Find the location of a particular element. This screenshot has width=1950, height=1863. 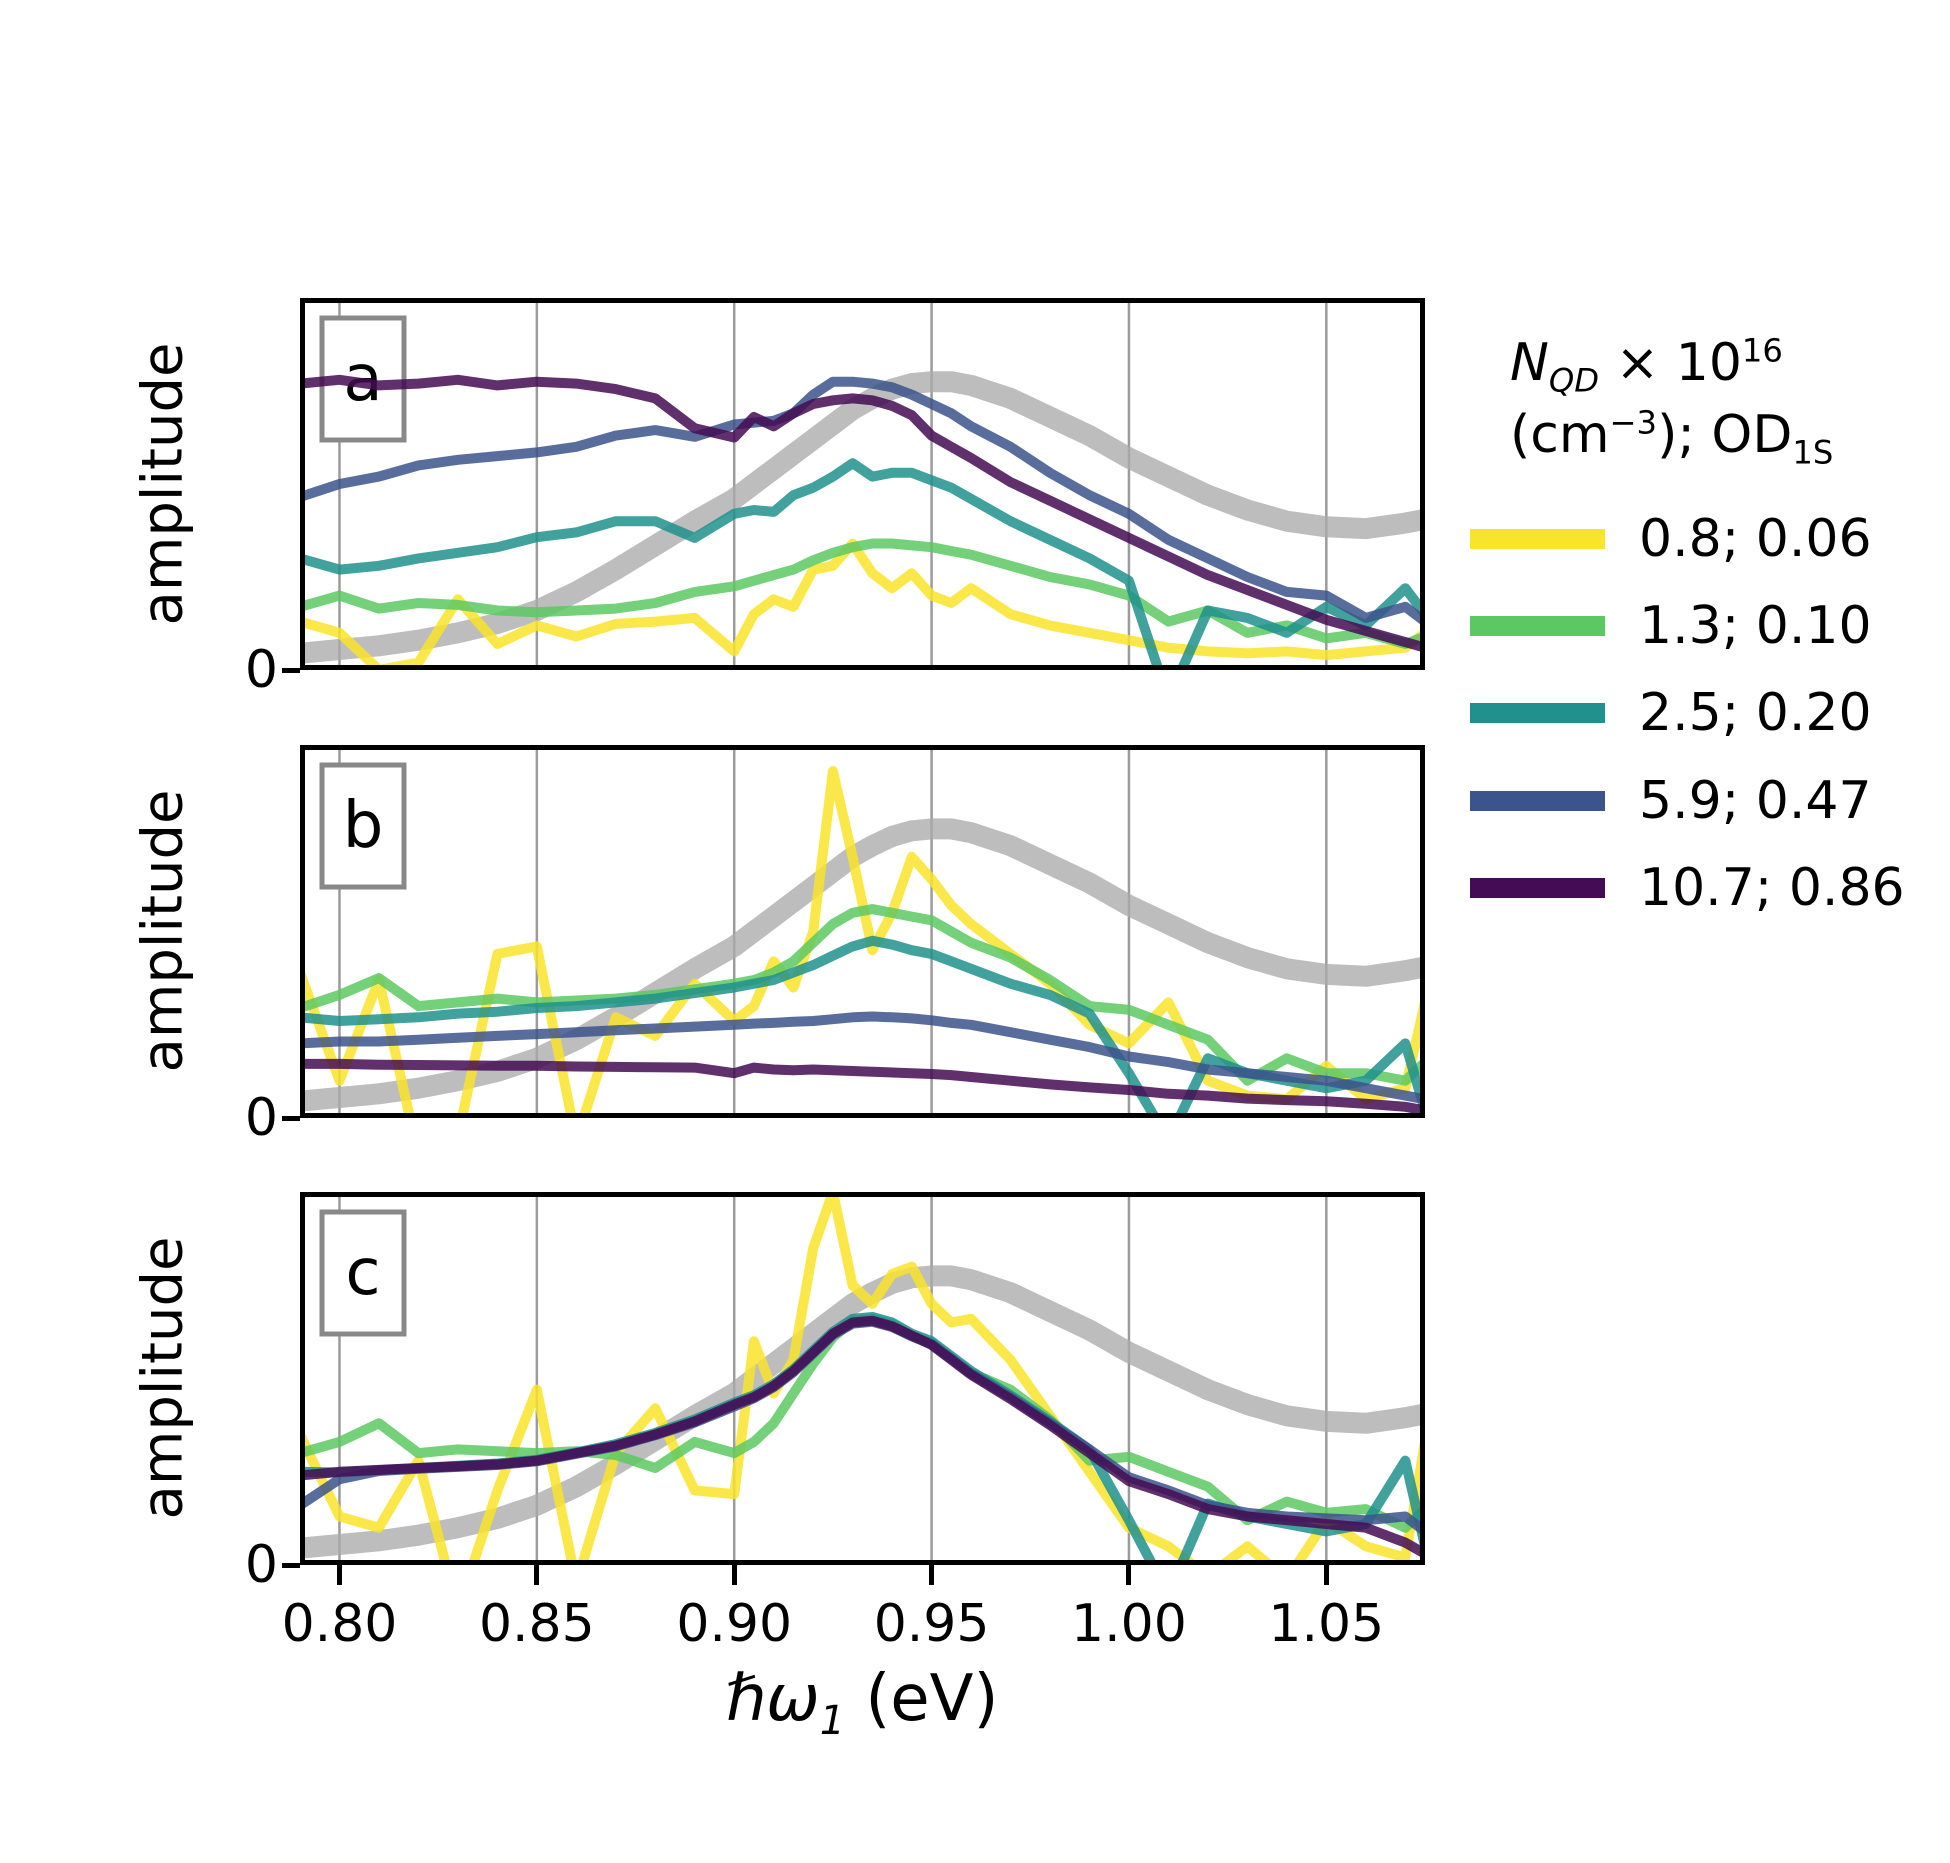

legend-title-od: ); OD is located at coordinates (1725, 435).